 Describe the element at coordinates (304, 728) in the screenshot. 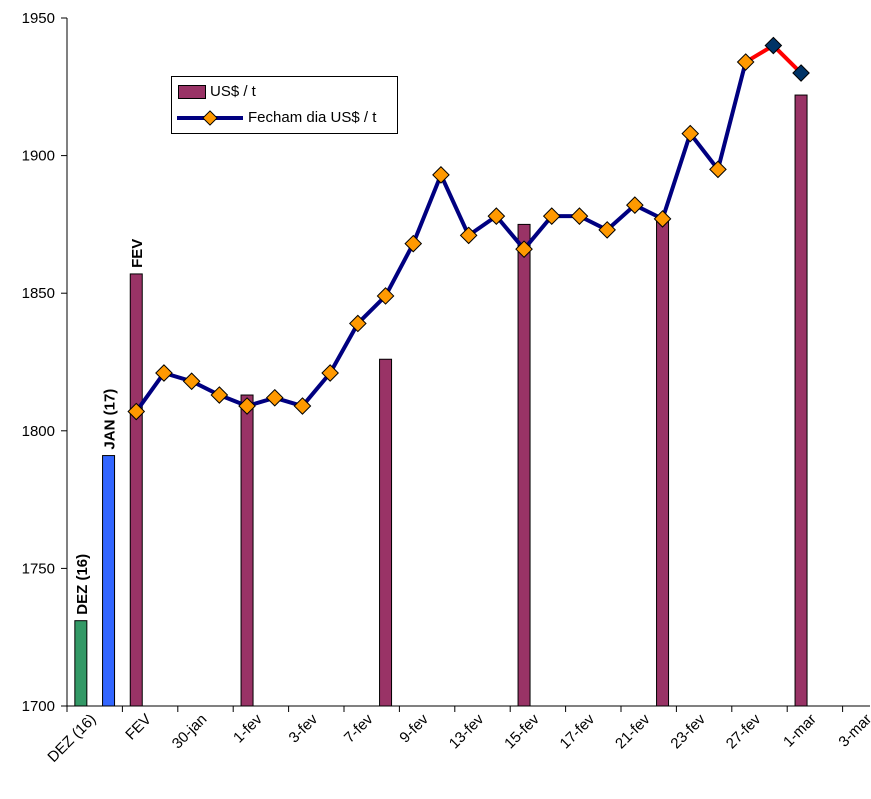

I see `x-tick-label: 3-fev` at that location.